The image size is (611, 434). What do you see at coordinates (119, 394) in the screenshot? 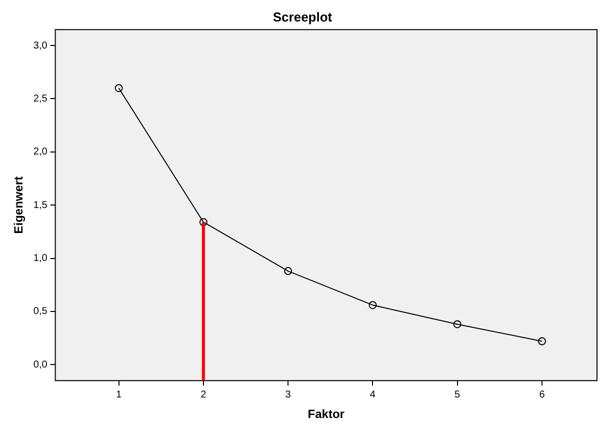
I see `x-tick-label: 1` at bounding box center [119, 394].